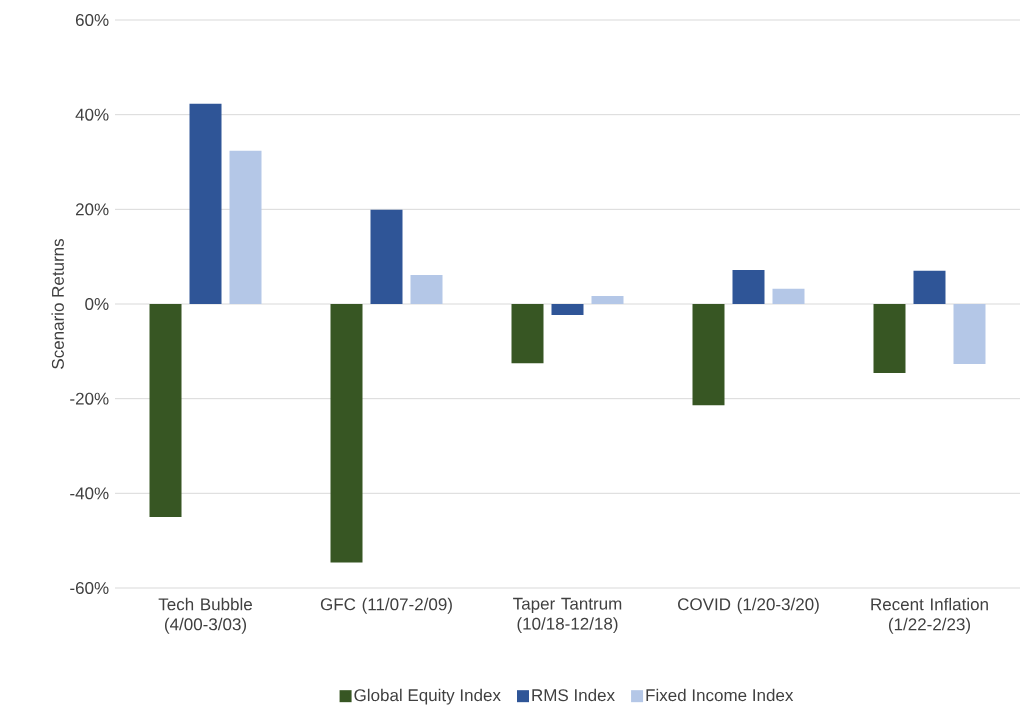 The height and width of the screenshot is (710, 1021). I want to click on y-tick-label: 40%, so click(92, 114).